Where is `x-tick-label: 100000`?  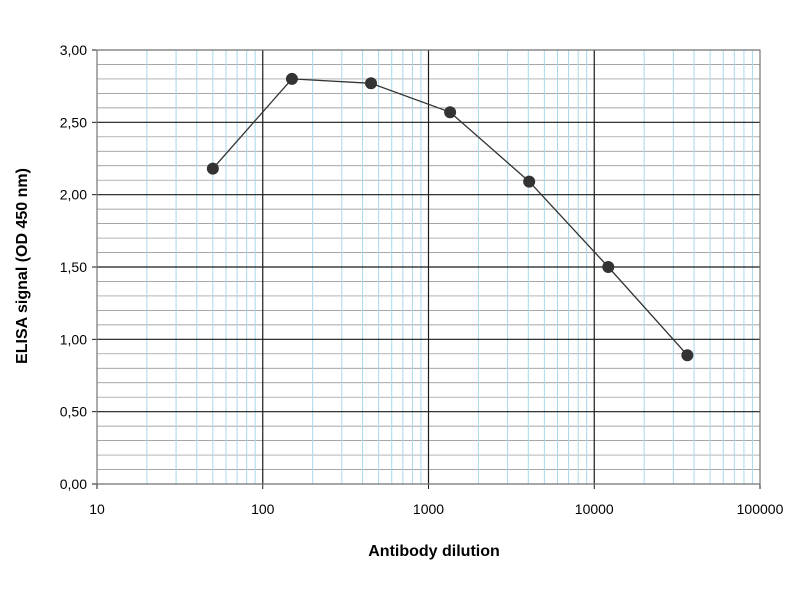 x-tick-label: 100000 is located at coordinates (760, 509).